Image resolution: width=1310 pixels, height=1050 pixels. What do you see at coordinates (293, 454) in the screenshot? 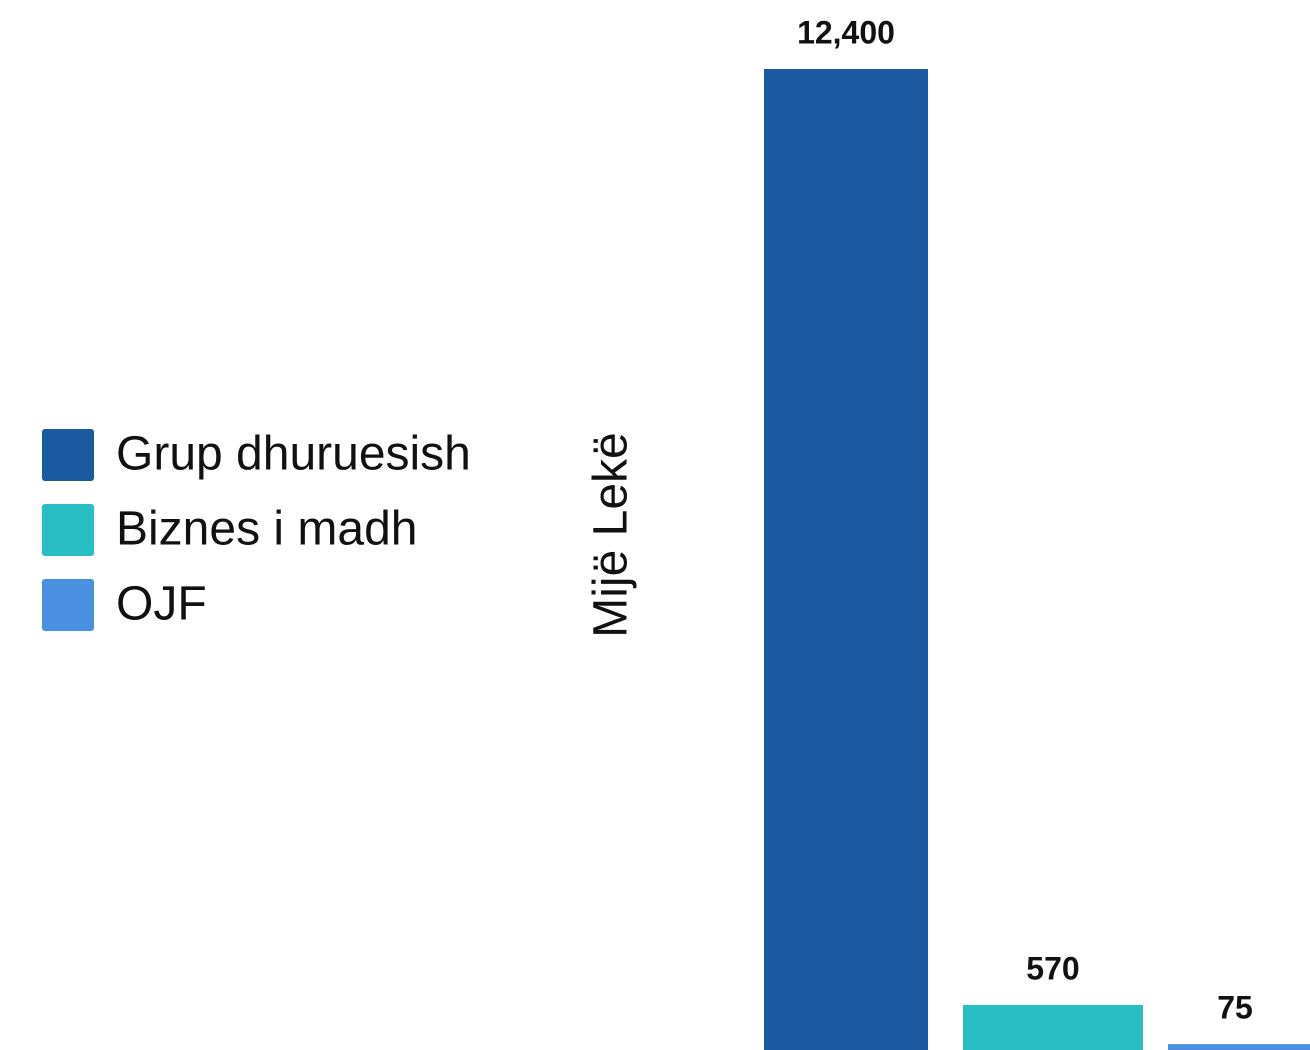
I see `legend-label: Grup dhuruesish` at bounding box center [293, 454].